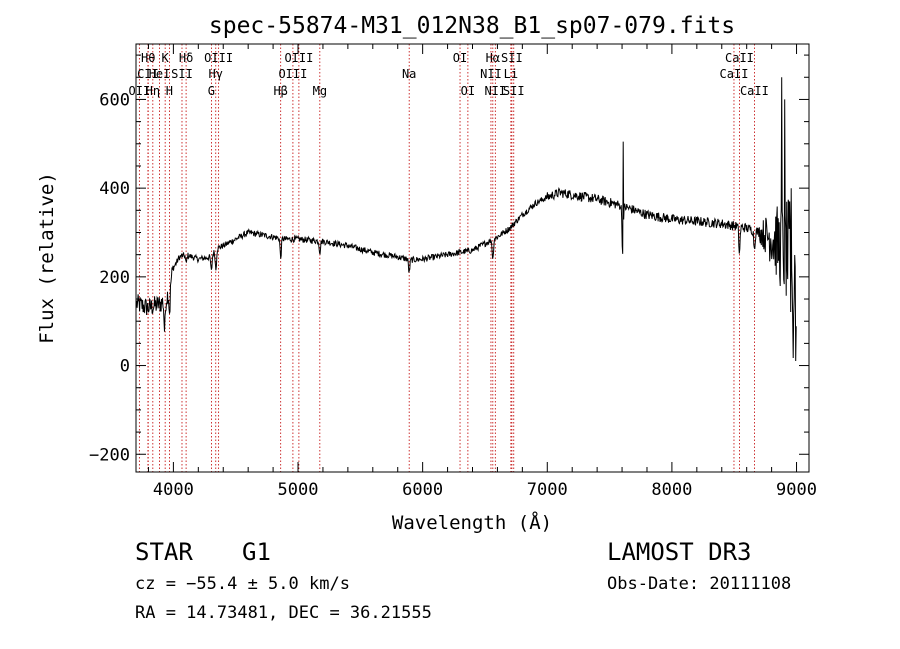 The height and width of the screenshot is (649, 900). What do you see at coordinates (511, 74) in the screenshot?
I see `line-marker-label: Li` at bounding box center [511, 74].